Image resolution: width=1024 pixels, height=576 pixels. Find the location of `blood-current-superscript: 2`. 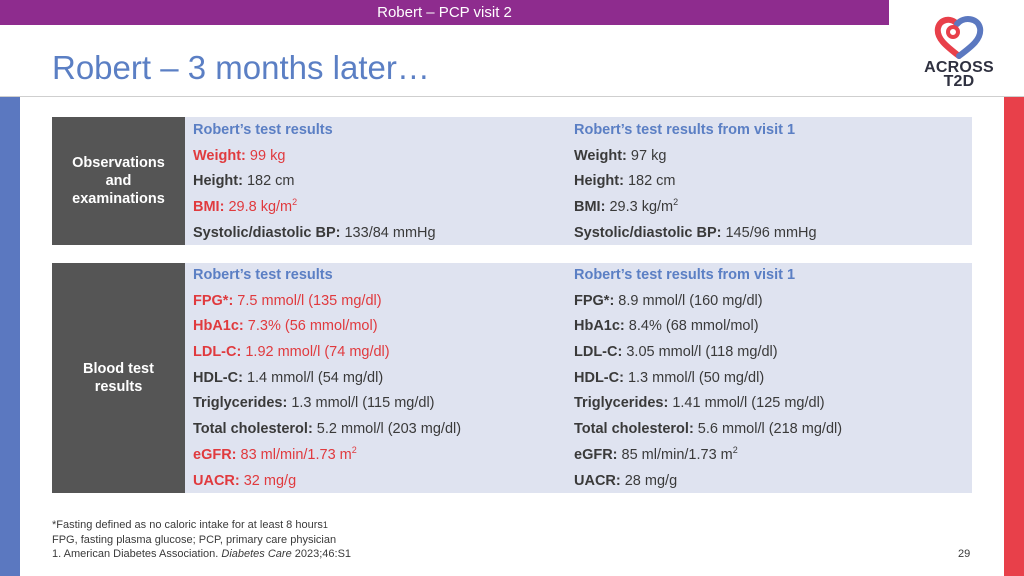

blood-current-superscript: 2 is located at coordinates (354, 449).